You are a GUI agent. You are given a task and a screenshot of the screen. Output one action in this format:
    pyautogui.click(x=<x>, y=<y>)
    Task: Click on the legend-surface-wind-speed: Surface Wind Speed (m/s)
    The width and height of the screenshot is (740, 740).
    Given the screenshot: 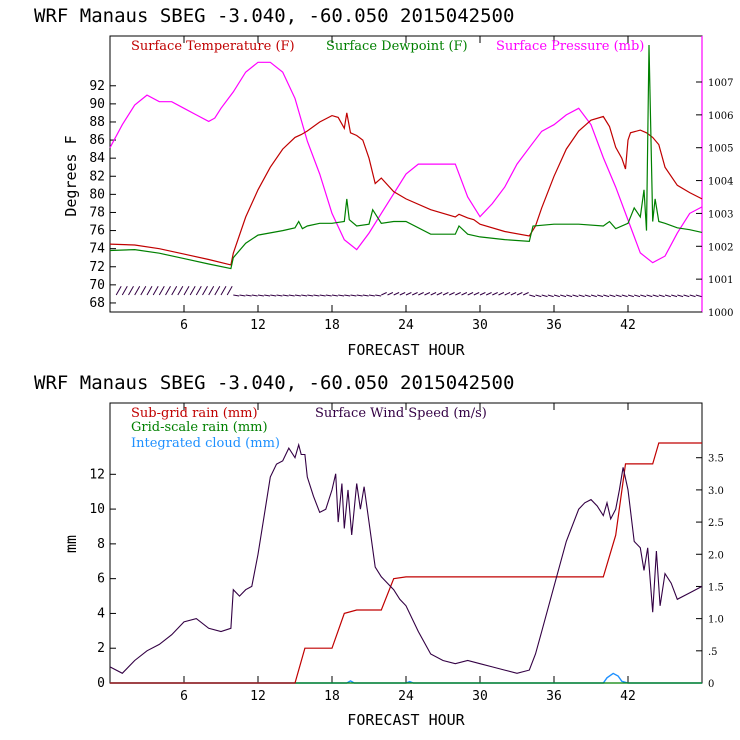 What is the action you would take?
    pyautogui.click(x=401, y=413)
    